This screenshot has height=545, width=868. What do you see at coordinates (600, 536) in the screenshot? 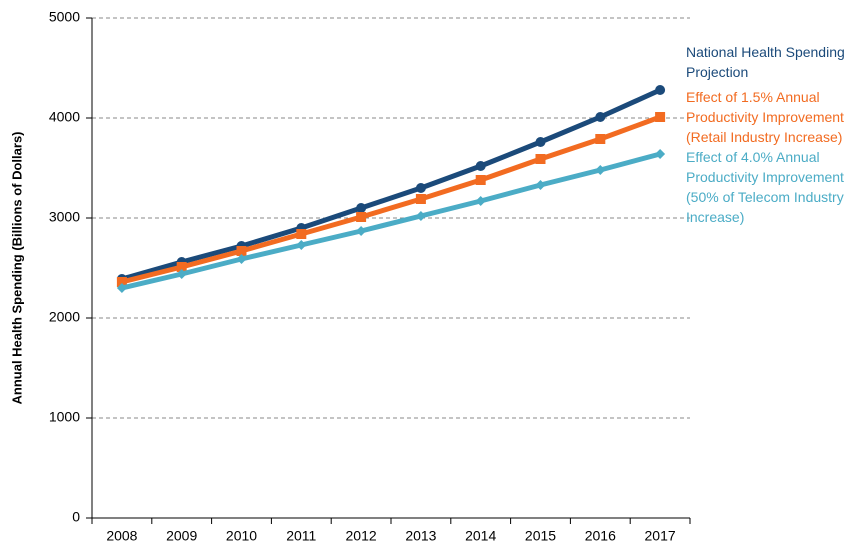
I see `x-tick-label: 2016` at bounding box center [600, 536].